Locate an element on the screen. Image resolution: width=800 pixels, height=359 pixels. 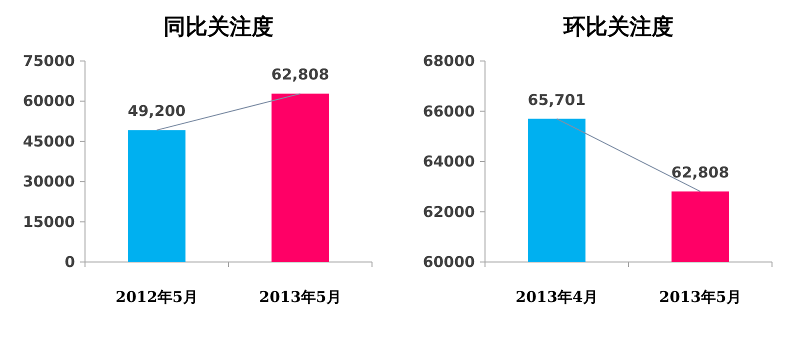
y-tick-label: 66000 is located at coordinates (448, 111).